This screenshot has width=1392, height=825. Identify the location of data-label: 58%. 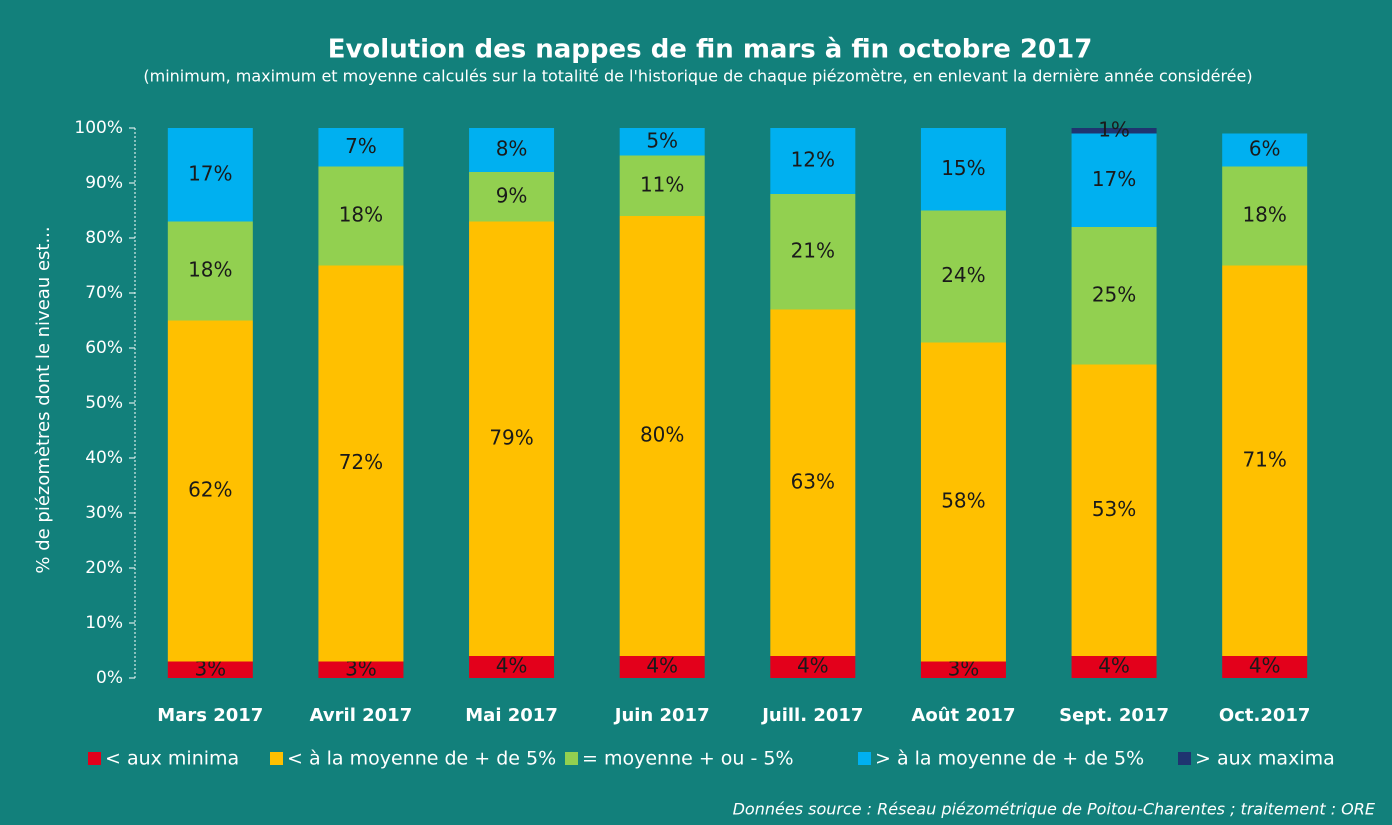
(963, 501).